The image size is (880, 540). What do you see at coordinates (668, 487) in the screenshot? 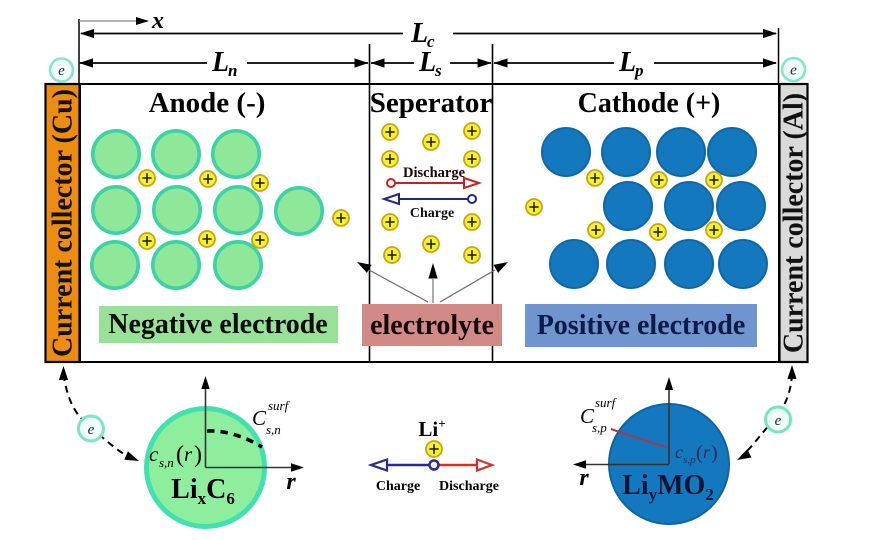
I see `svg-text: LiyMO2` at bounding box center [668, 487].